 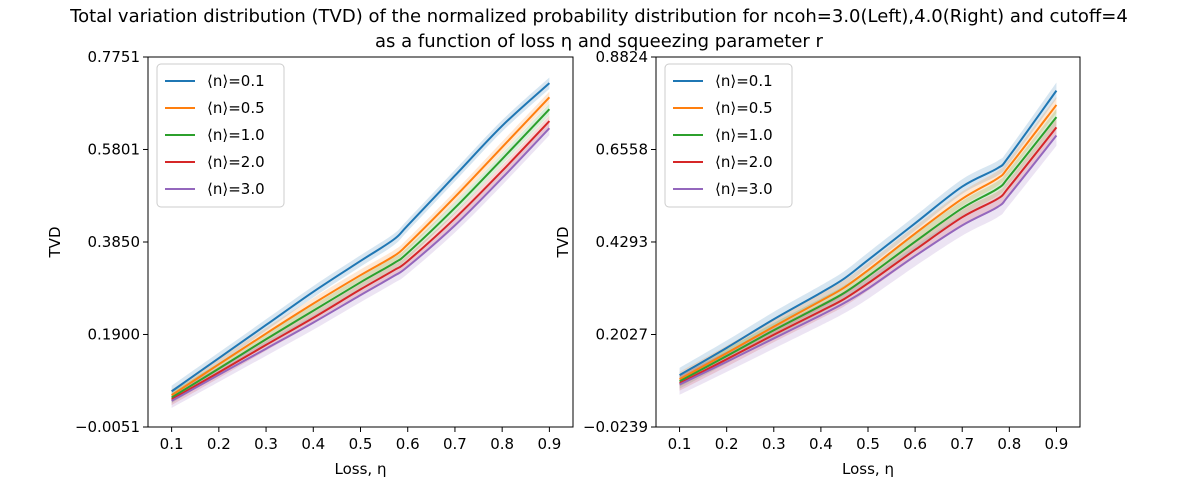 I want to click on right-y-tick-label: −0.0239, so click(x=615, y=427).